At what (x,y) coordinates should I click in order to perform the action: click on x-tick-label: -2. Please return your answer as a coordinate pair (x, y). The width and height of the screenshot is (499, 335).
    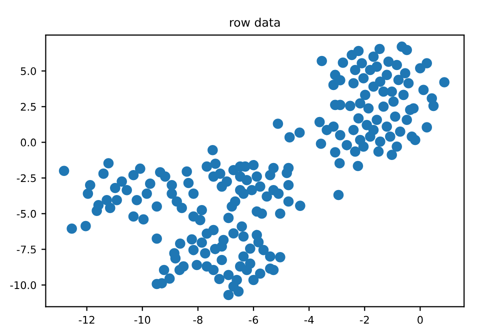
    Looking at the image, I should click on (364, 320).